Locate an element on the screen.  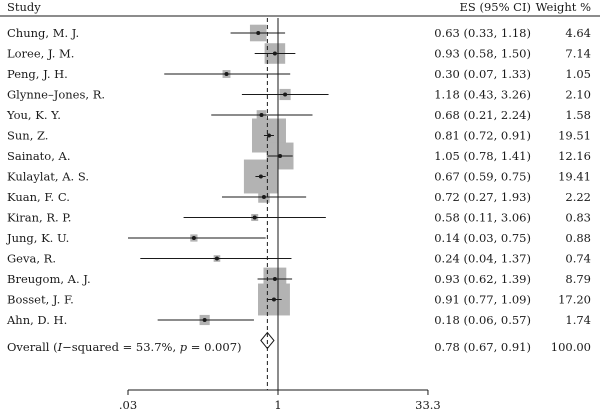
study-row: Sainato, A. 1.05 (0.78, 1.41) 12.16 is located at coordinates (299, 156).